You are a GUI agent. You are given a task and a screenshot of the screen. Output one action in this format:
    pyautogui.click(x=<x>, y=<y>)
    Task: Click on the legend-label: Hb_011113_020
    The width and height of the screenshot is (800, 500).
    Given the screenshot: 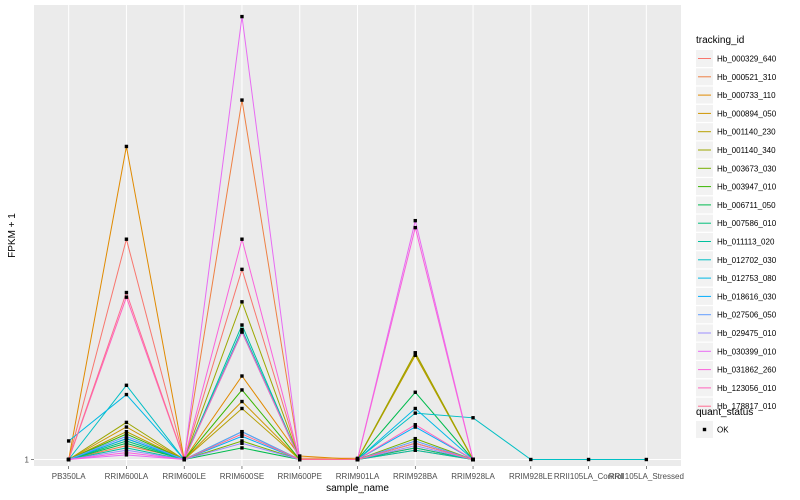 What is the action you would take?
    pyautogui.click(x=746, y=242)
    